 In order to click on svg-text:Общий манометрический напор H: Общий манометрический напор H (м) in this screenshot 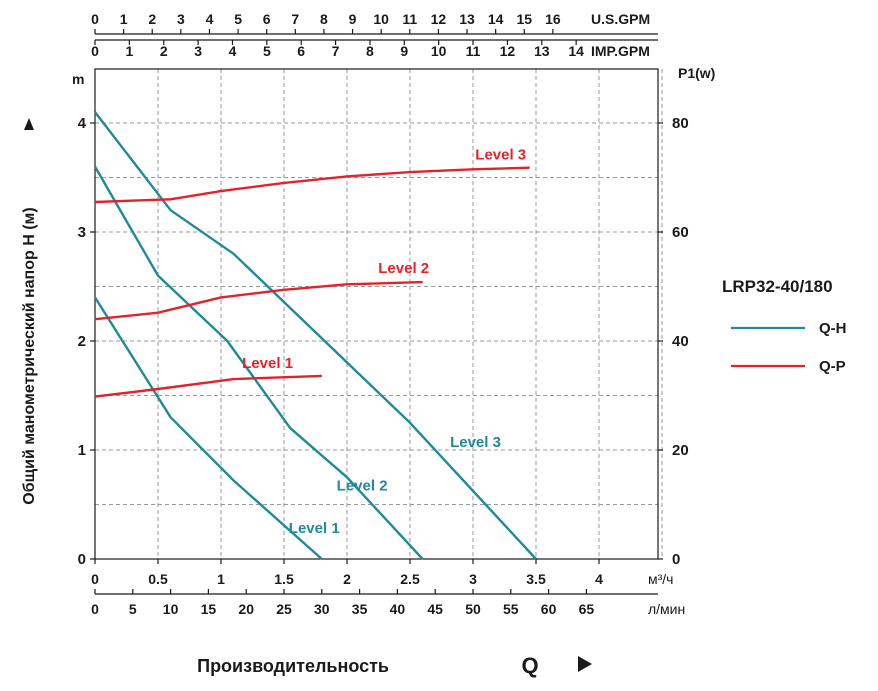, I will do `click(29, 355)`.